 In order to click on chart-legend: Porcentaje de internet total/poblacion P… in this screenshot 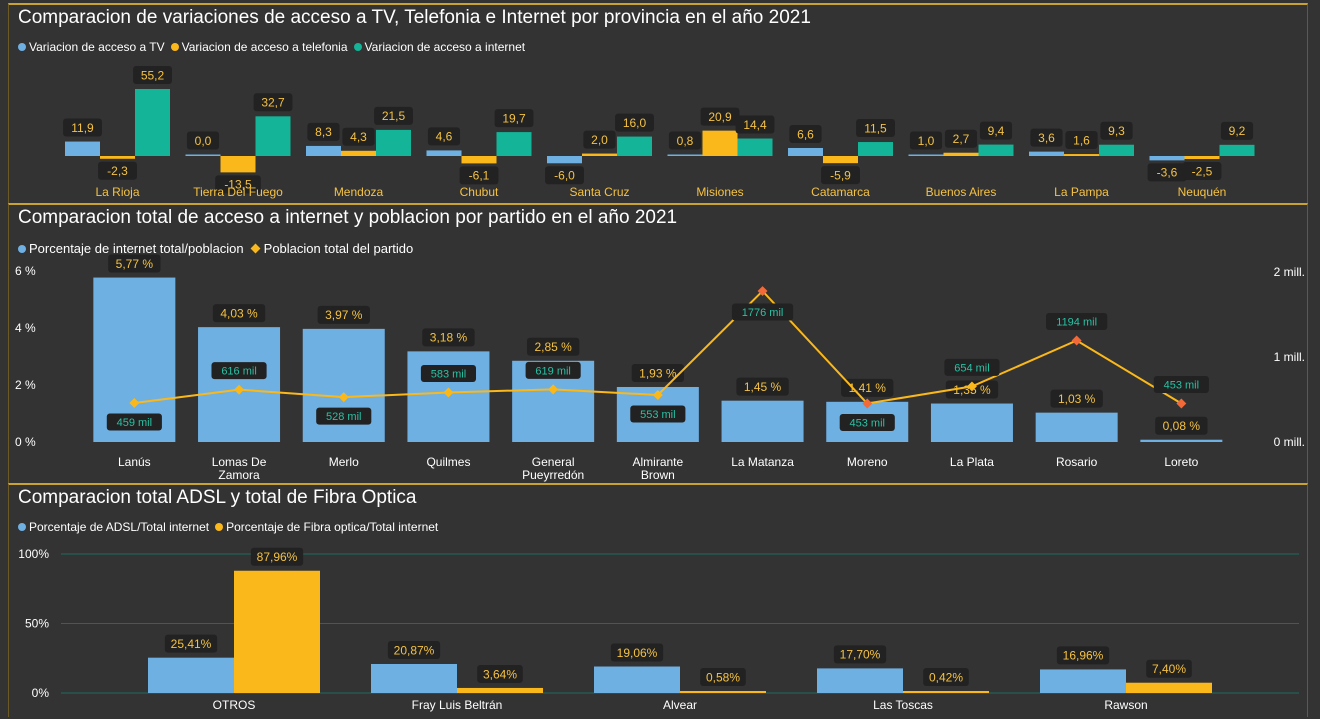, I will do `click(215, 248)`.